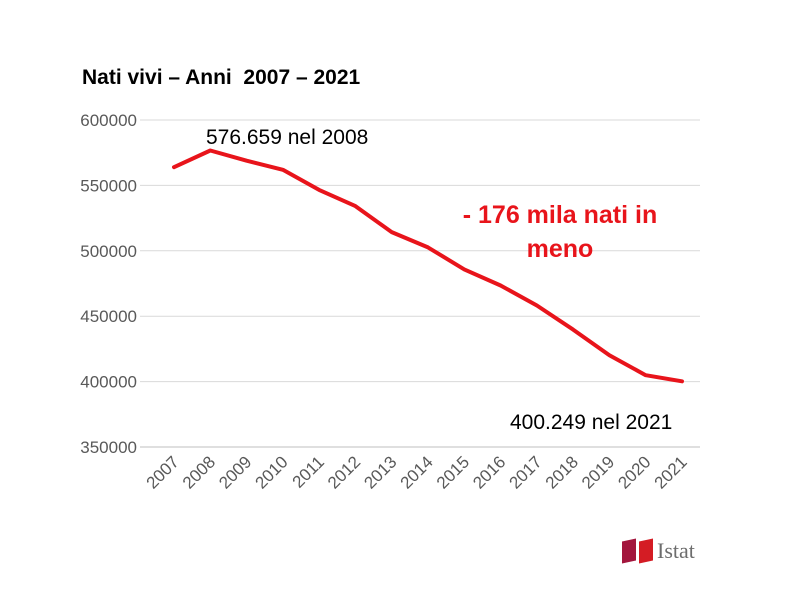 The height and width of the screenshot is (600, 800). What do you see at coordinates (108, 120) in the screenshot?
I see `y-tick-label: 600000` at bounding box center [108, 120].